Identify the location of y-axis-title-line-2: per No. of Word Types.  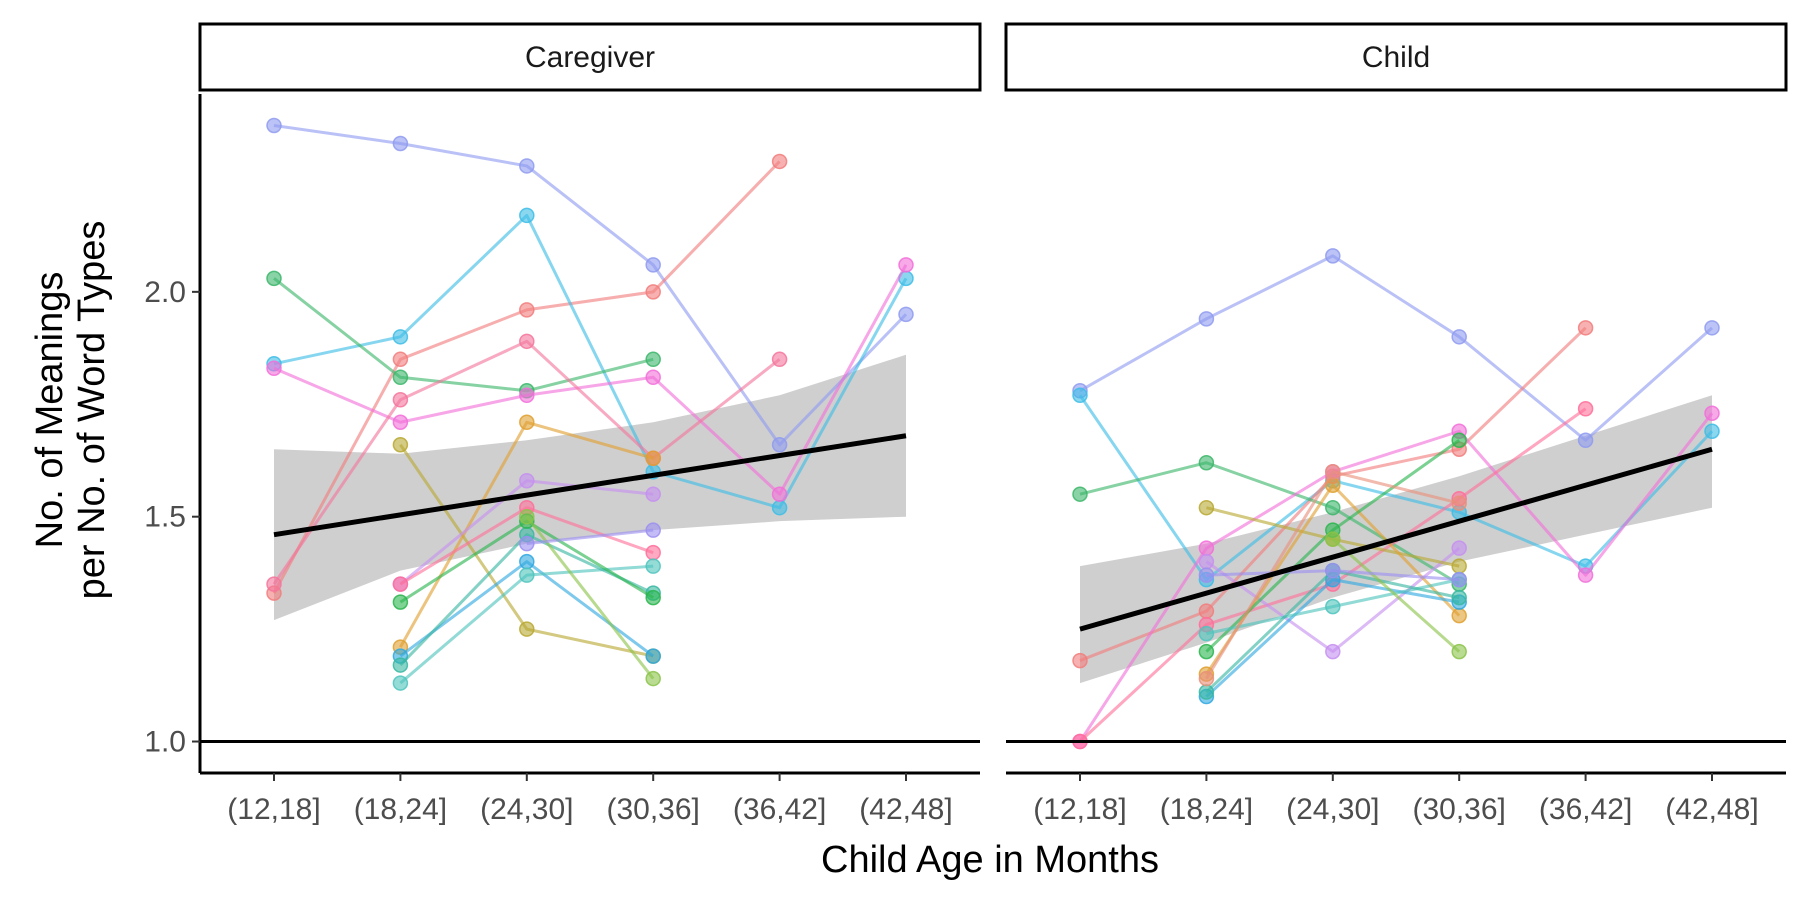
(92, 410).